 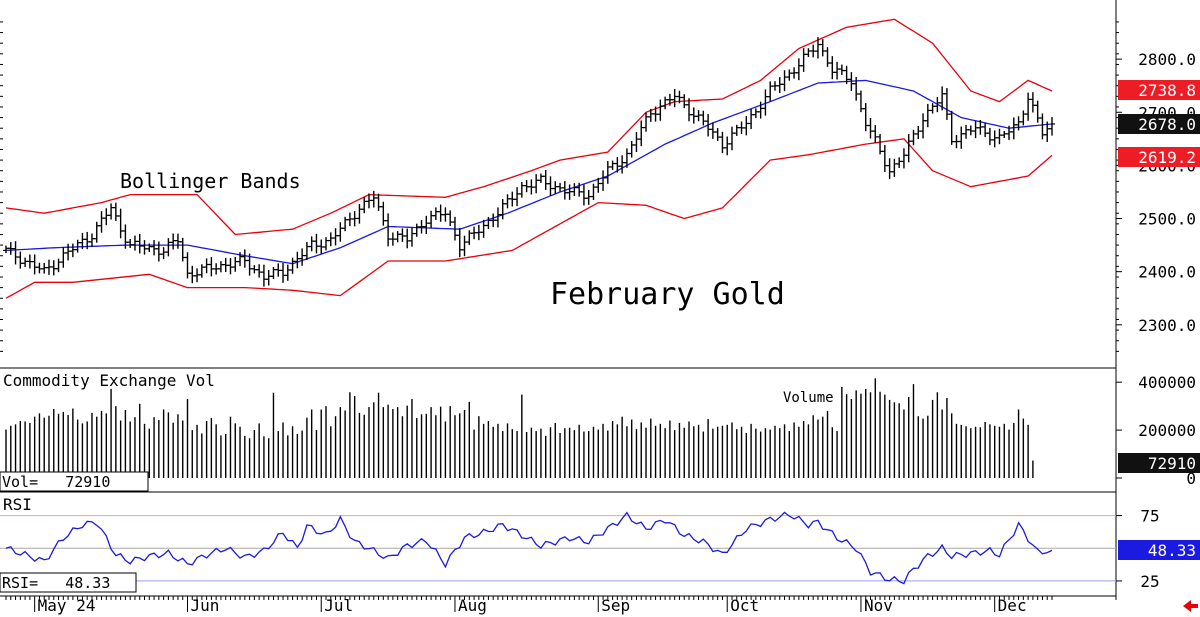 I want to click on rsi-panel-label: RSI, so click(x=17, y=504).